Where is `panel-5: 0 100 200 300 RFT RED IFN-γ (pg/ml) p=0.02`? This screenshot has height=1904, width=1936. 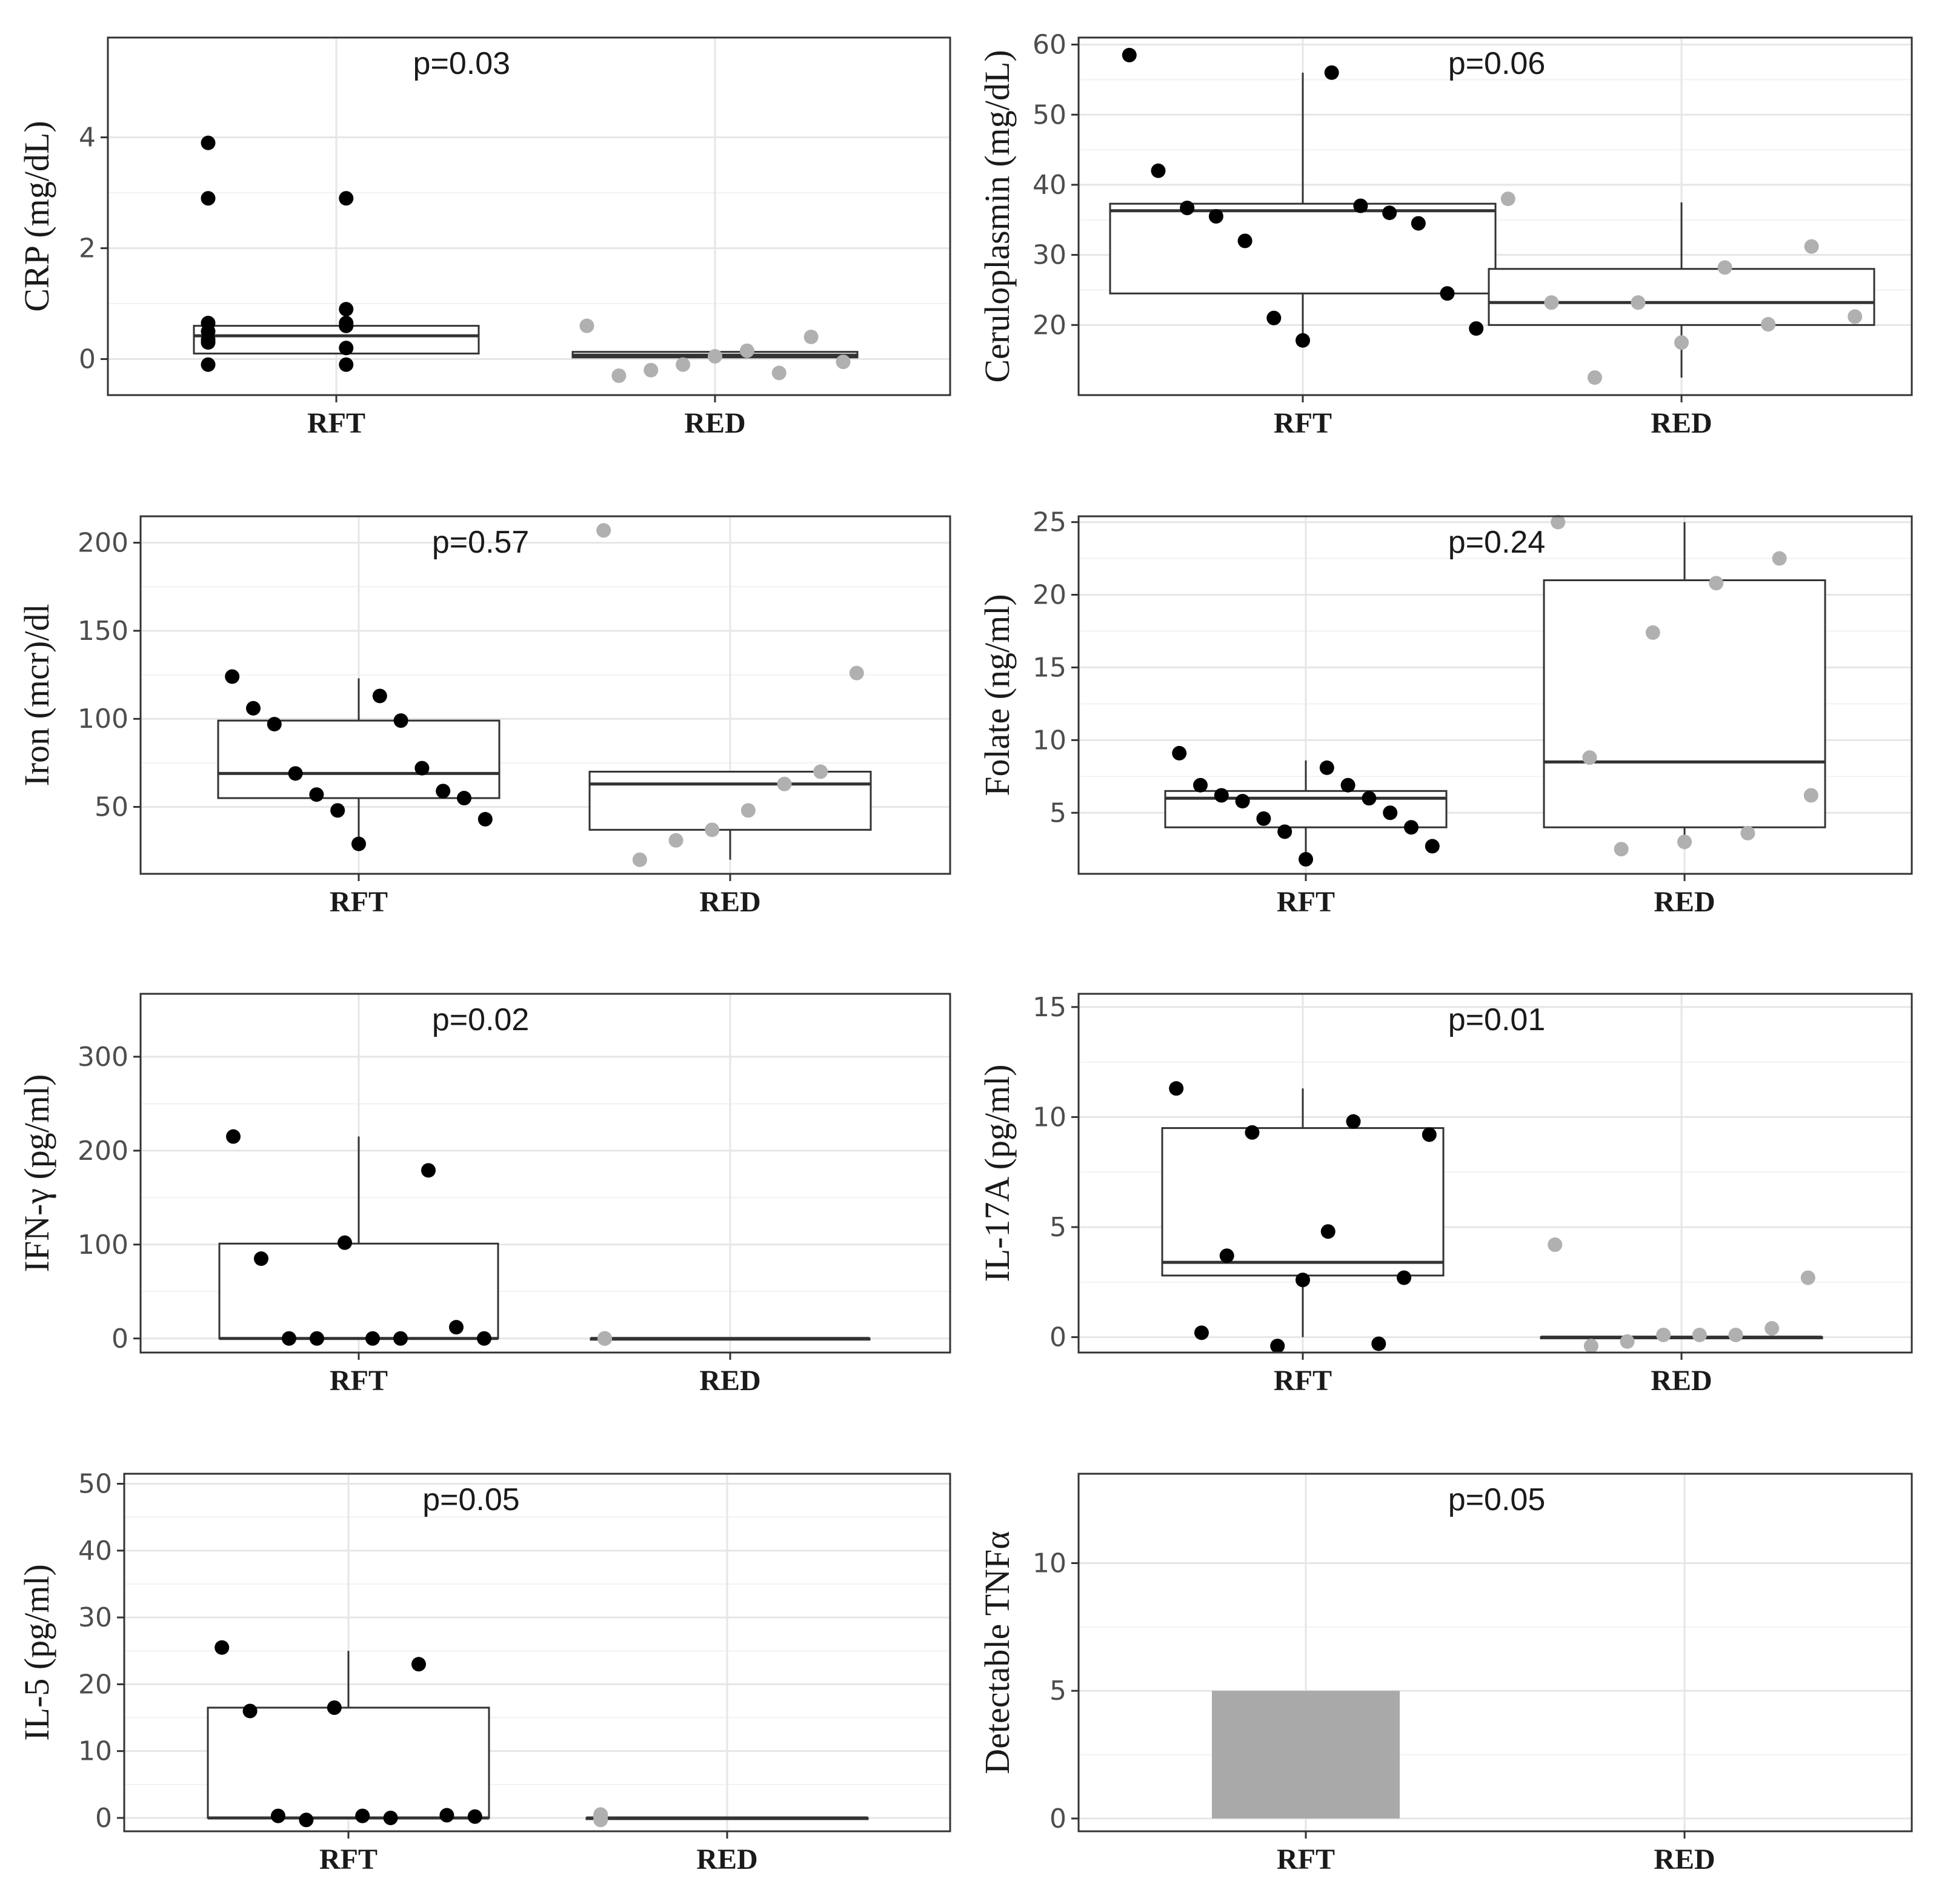
panel-5: 0 100 200 300 RFT RED IFN-γ (pg/ml) p=0.02 is located at coordinates (484, 1195).